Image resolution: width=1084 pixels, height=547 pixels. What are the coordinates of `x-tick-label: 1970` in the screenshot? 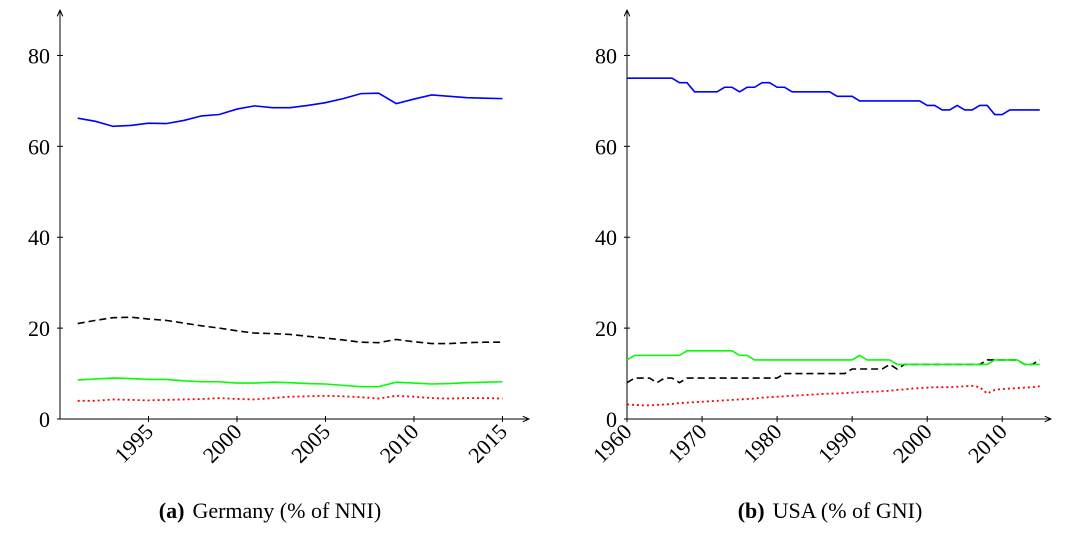 It's located at (687, 443).